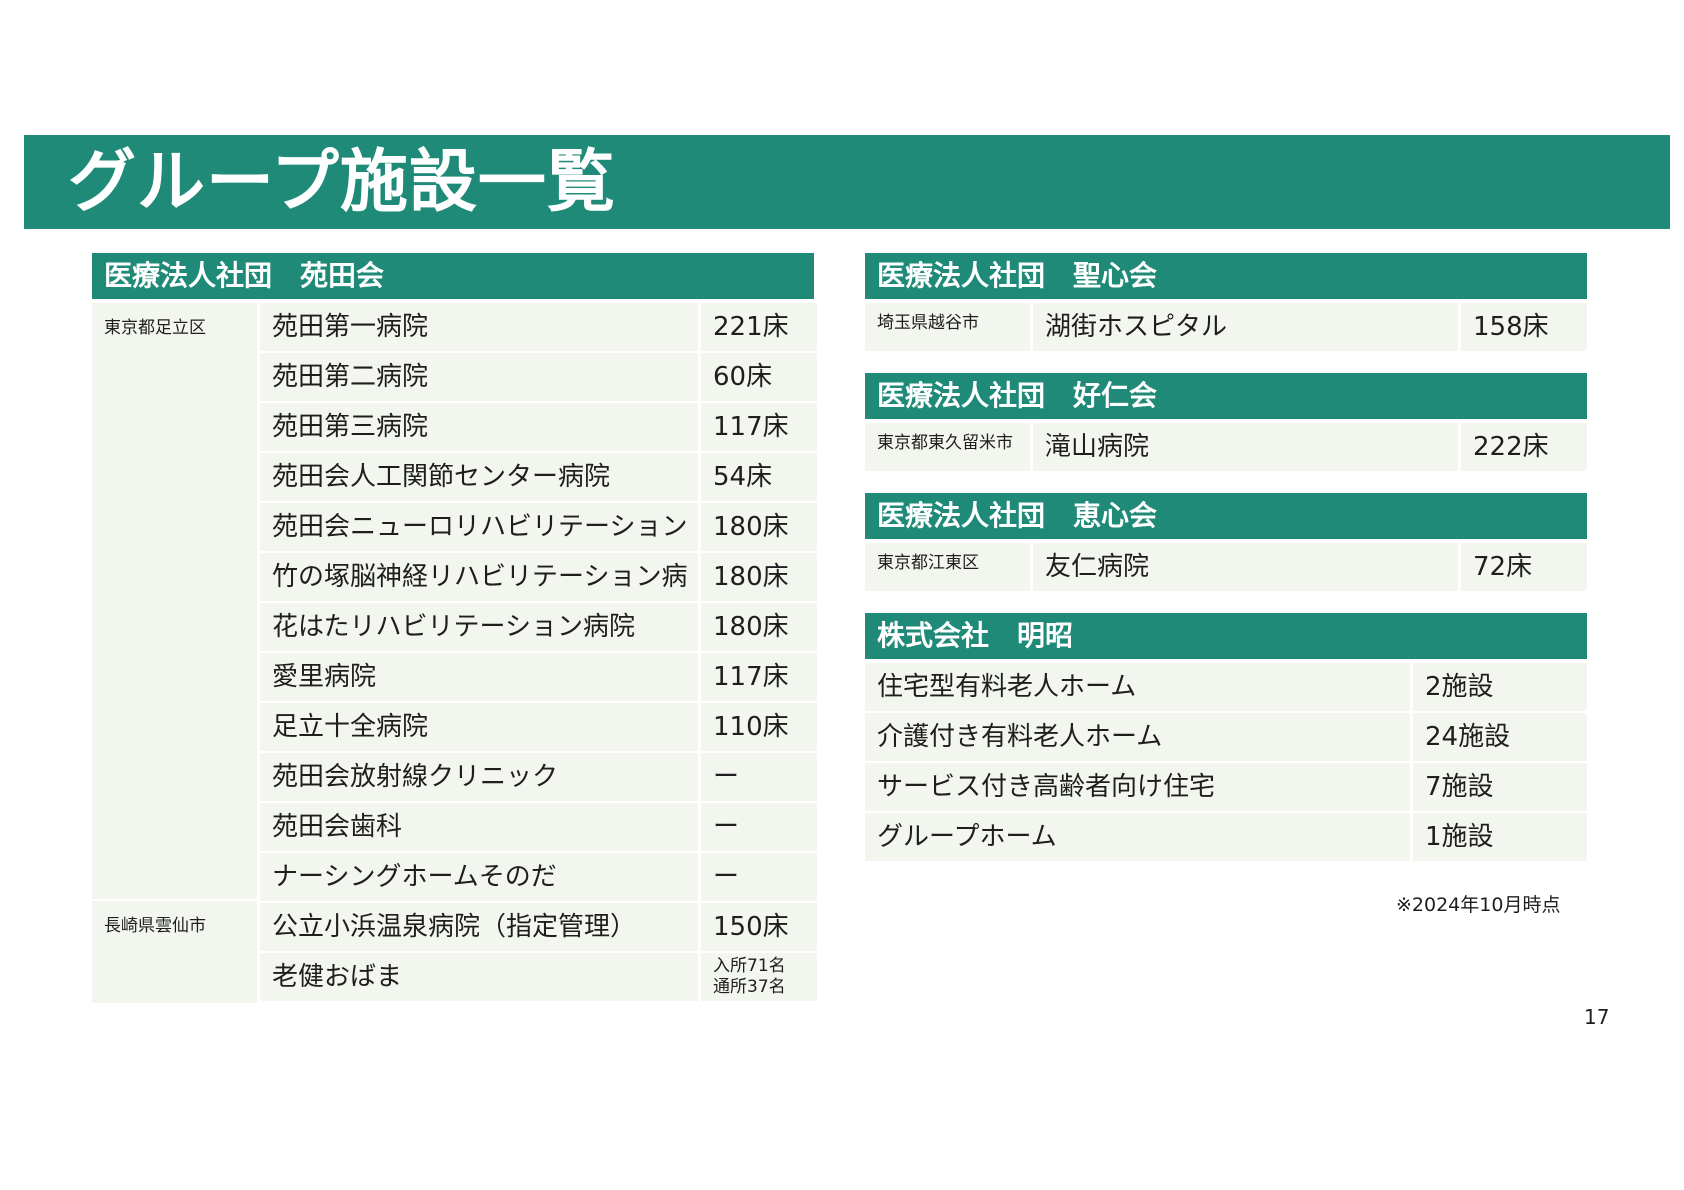 The width and height of the screenshot is (1684, 1190). I want to click on table-row: 苑田会歯科 ー, so click(537, 827).